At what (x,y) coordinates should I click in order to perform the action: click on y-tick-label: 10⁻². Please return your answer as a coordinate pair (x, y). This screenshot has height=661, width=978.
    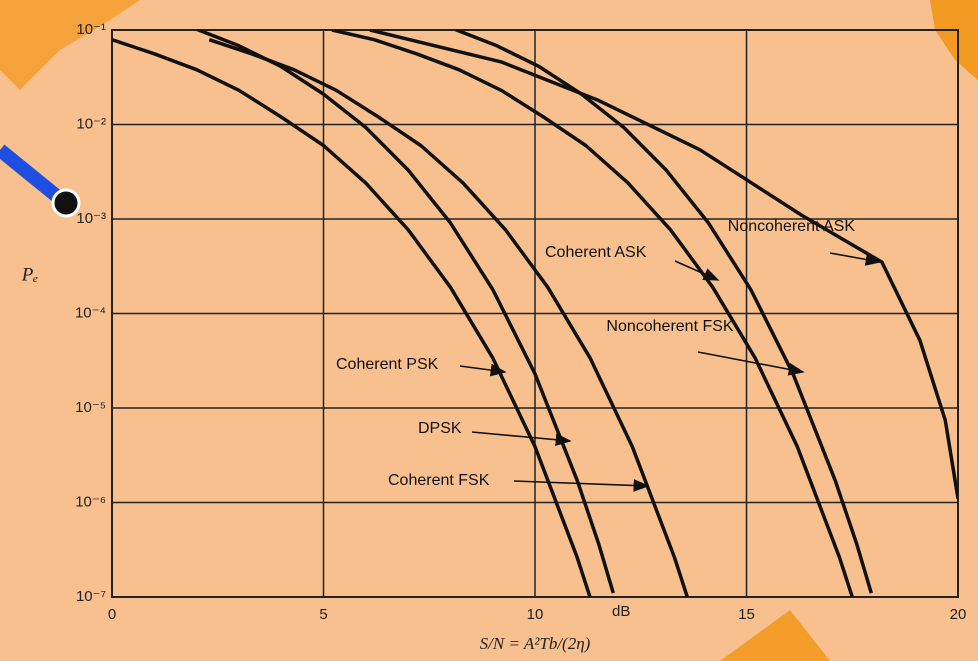
    Looking at the image, I should click on (91, 123).